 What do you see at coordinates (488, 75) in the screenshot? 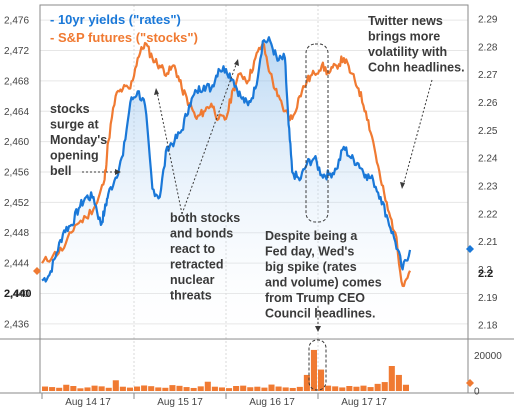
I see `right-tick-label: 2.27` at bounding box center [488, 75].